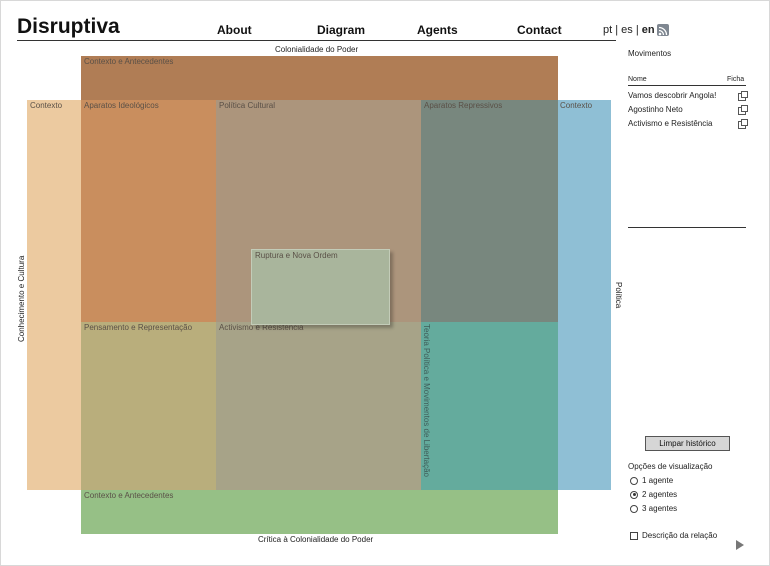 The height and width of the screenshot is (566, 770). Describe the element at coordinates (320, 287) in the screenshot. I see `area-ruptura-nova-ordem: Ruptura e Nova Ordem` at that location.